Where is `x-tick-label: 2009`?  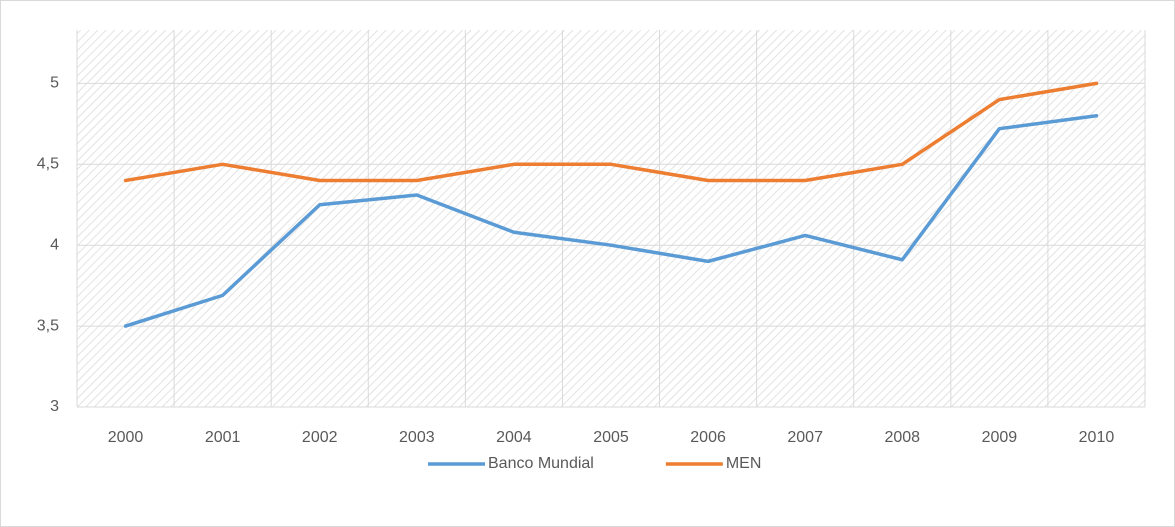
x-tick-label: 2009 is located at coordinates (1000, 437).